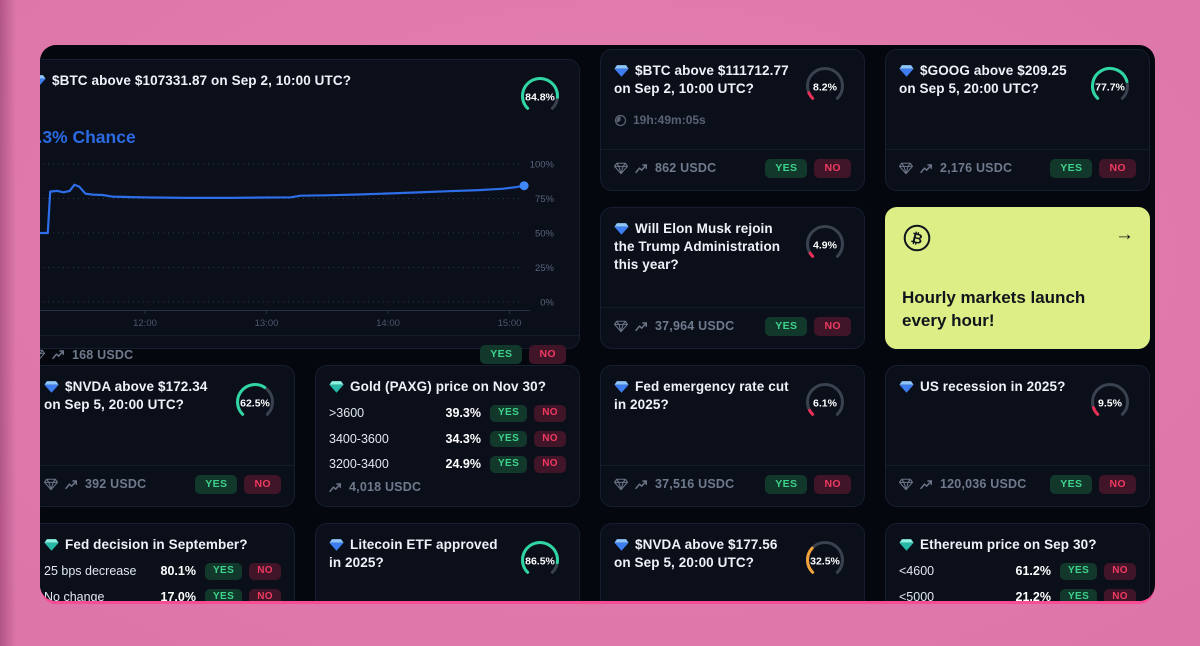  Describe the element at coordinates (686, 168) in the screenshot. I see `volume-text: 862 USDC` at that location.